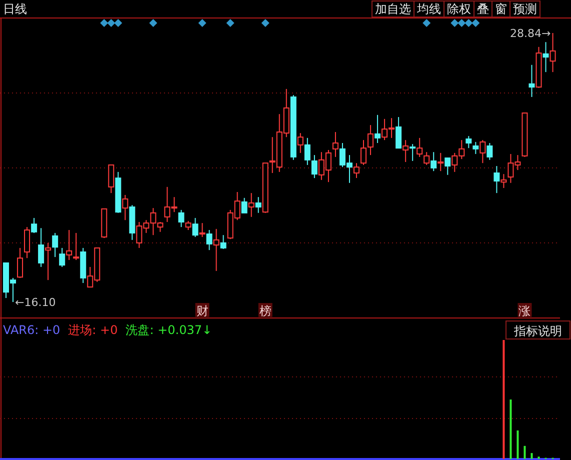 Image resolution: width=571 pixels, height=460 pixels. What do you see at coordinates (501, 9) in the screenshot?
I see `text: 窗` at bounding box center [501, 9].